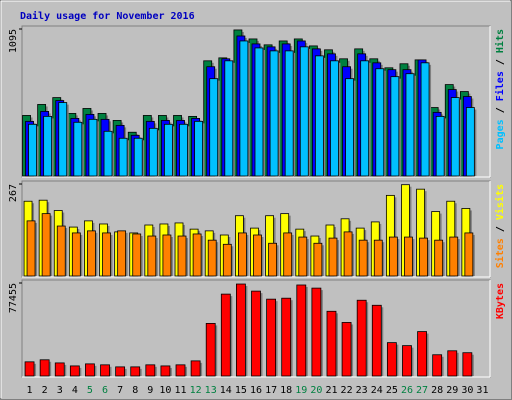  What do you see at coordinates (347, 390) in the screenshot?
I see `x-tick-label: 22` at bounding box center [347, 390].